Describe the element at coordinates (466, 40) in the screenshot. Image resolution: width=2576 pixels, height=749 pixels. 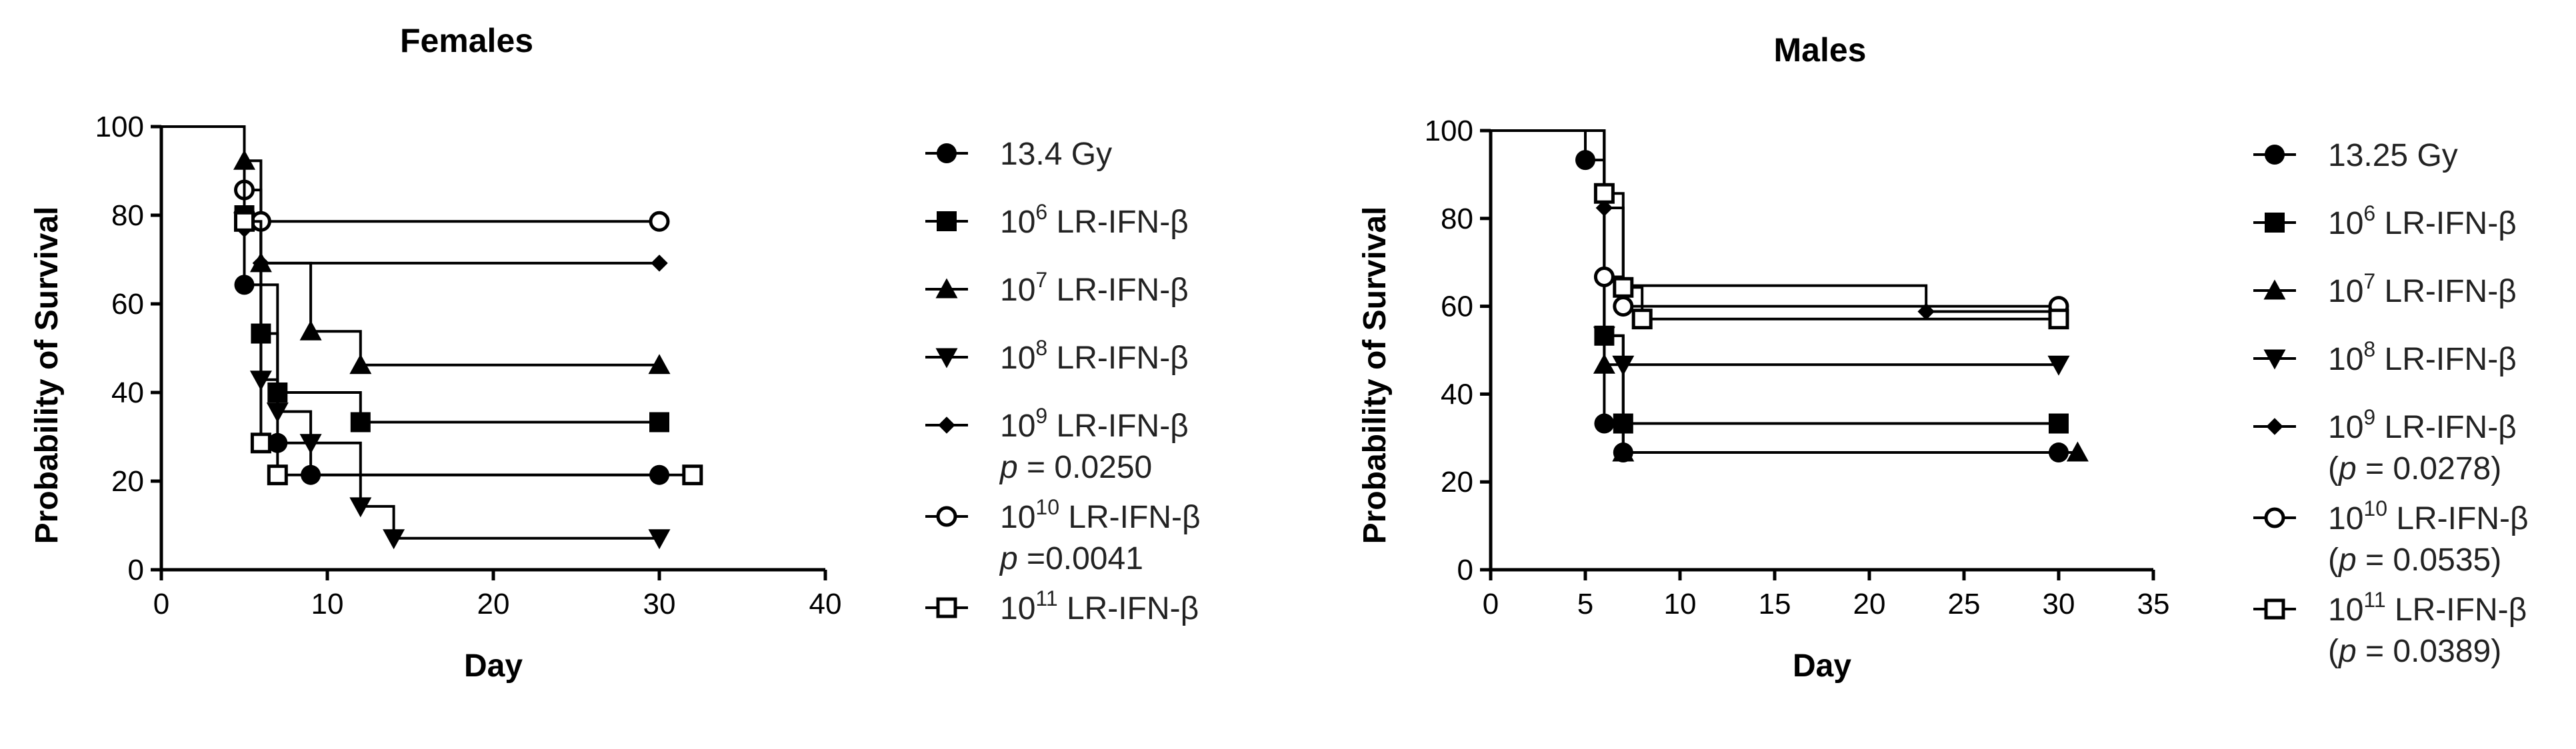
I see `chart-title: Females` at that location.